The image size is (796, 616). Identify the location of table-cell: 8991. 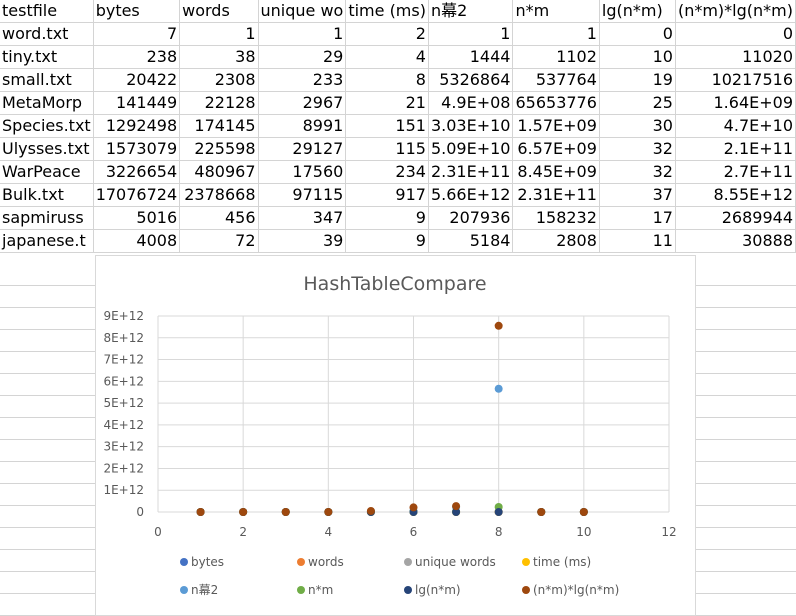
(302, 126).